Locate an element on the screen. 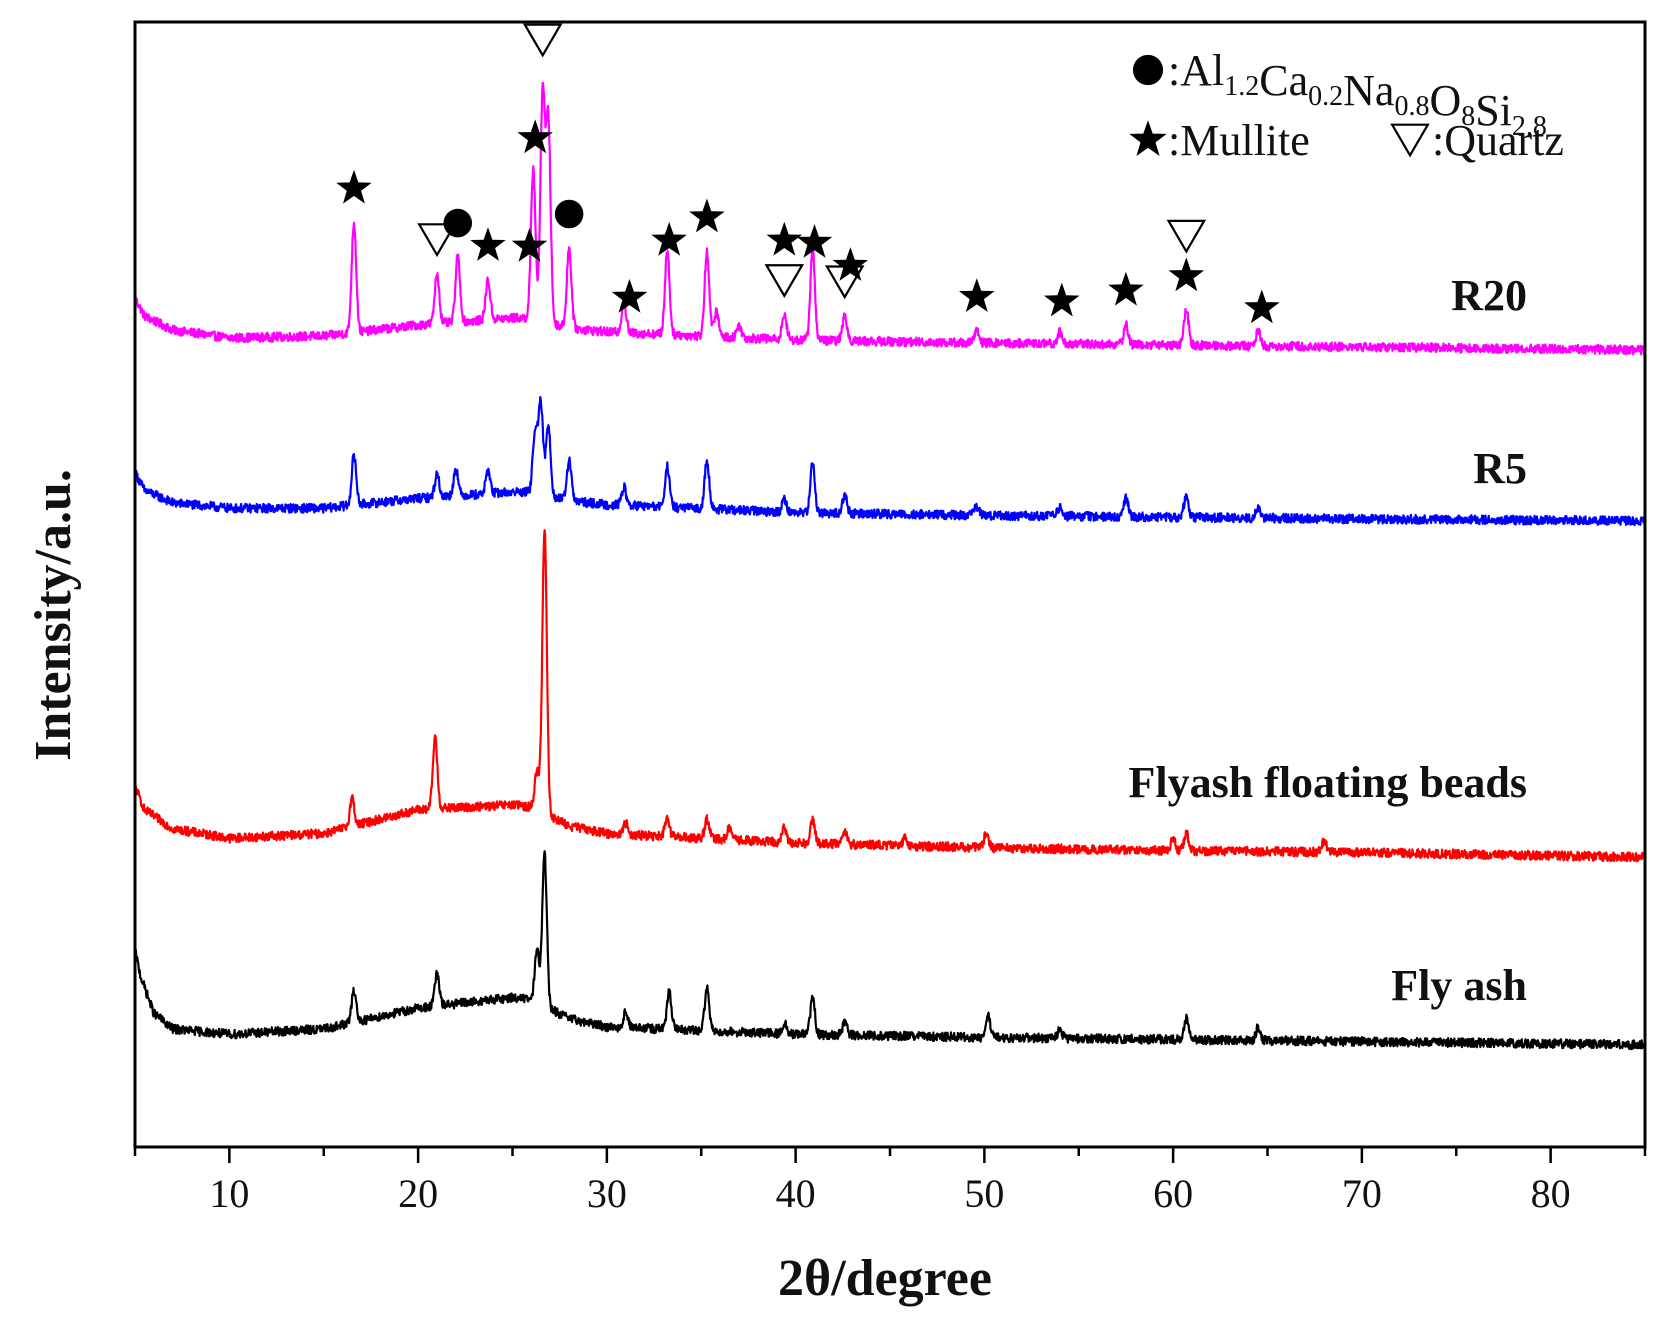  legend-mullite-label: :Mullite is located at coordinates (1239, 140).